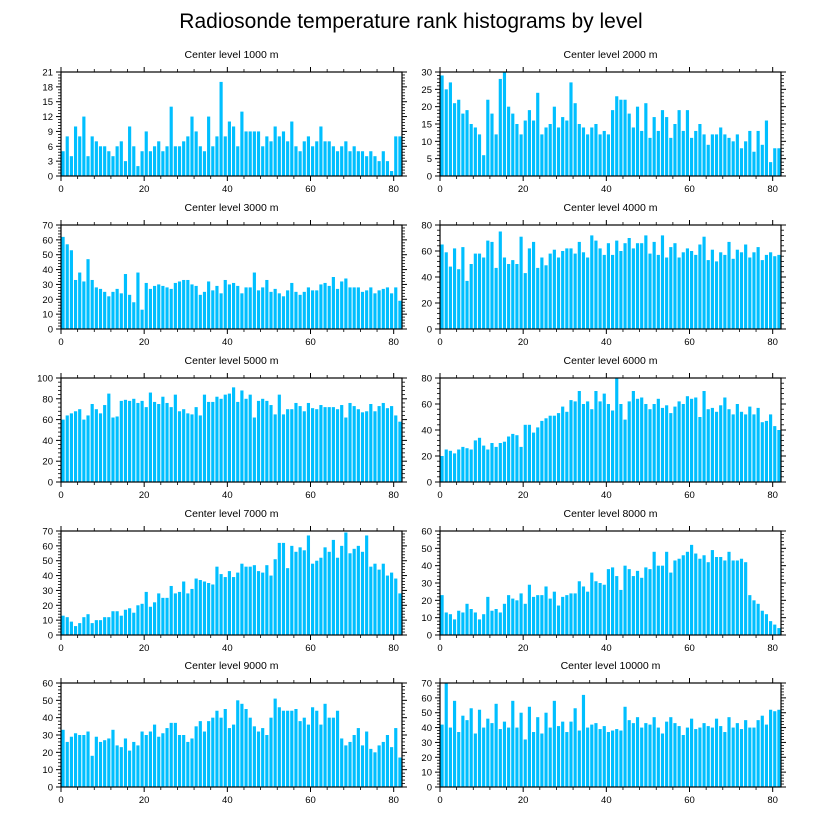 The height and width of the screenshot is (824, 822). I want to click on x-tick-label: 20, so click(144, 800).